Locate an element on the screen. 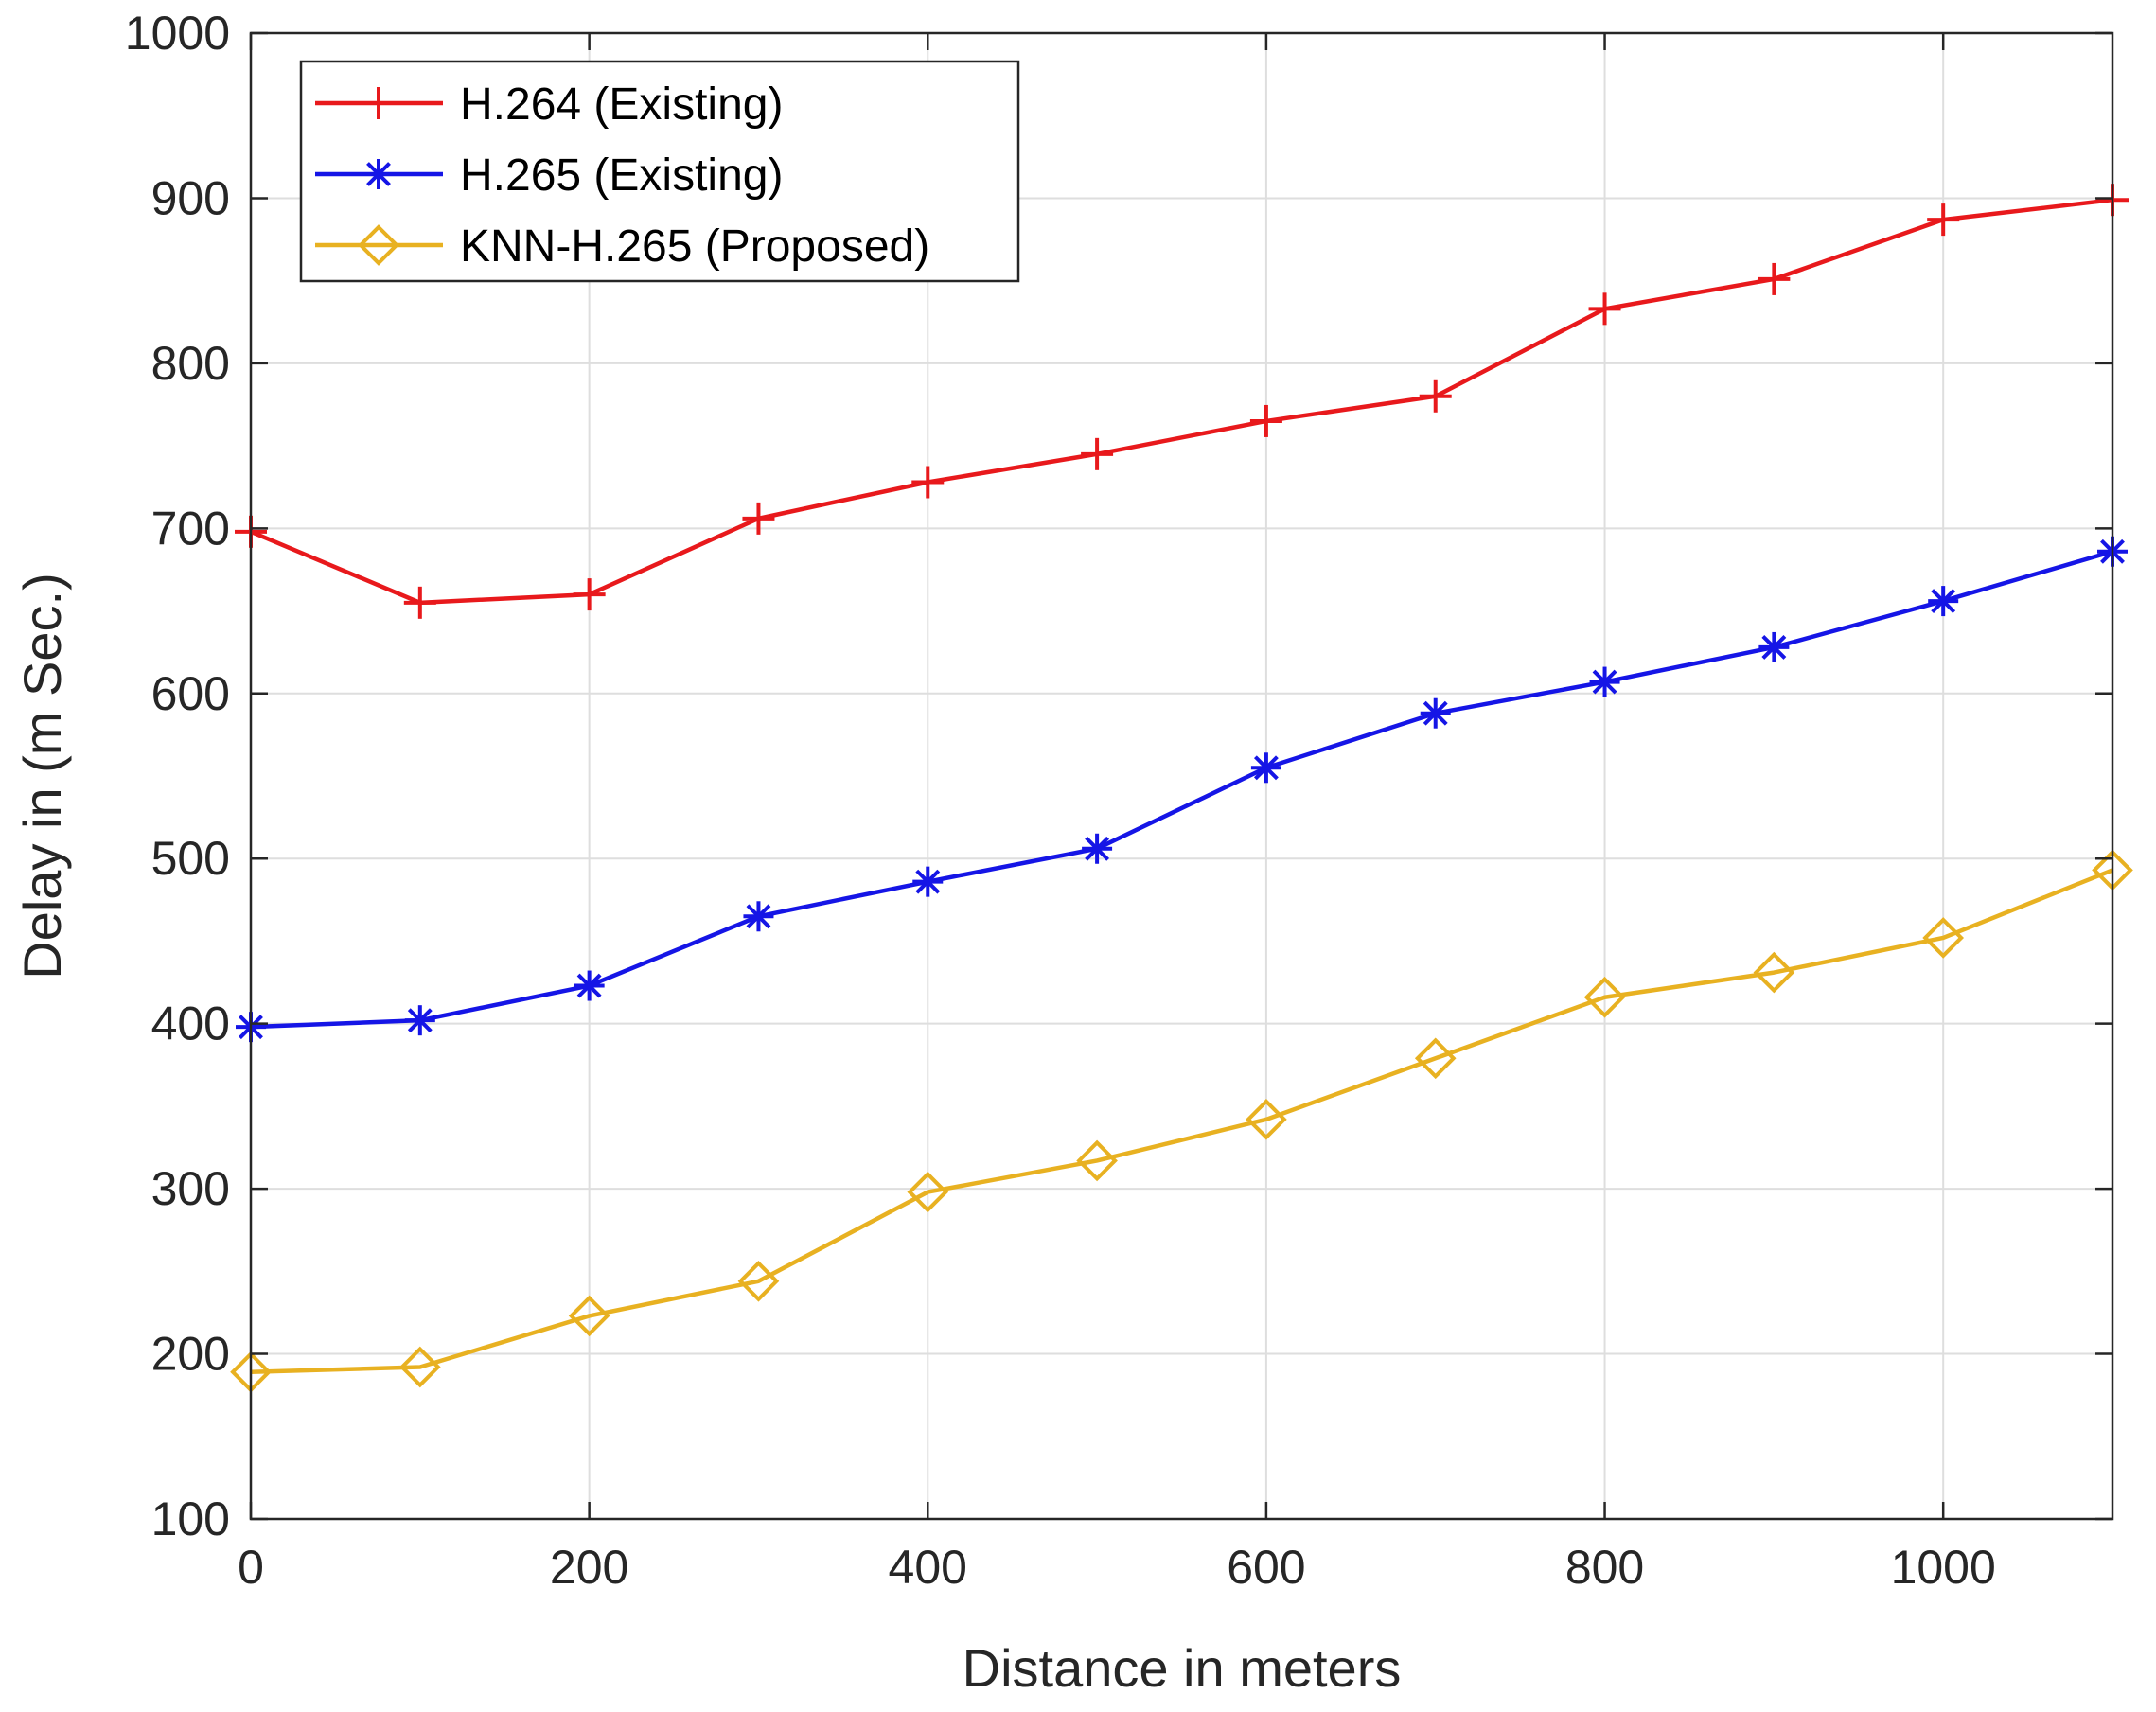 The width and height of the screenshot is (2156, 1712). y-tick-label: 200 is located at coordinates (190, 1354).